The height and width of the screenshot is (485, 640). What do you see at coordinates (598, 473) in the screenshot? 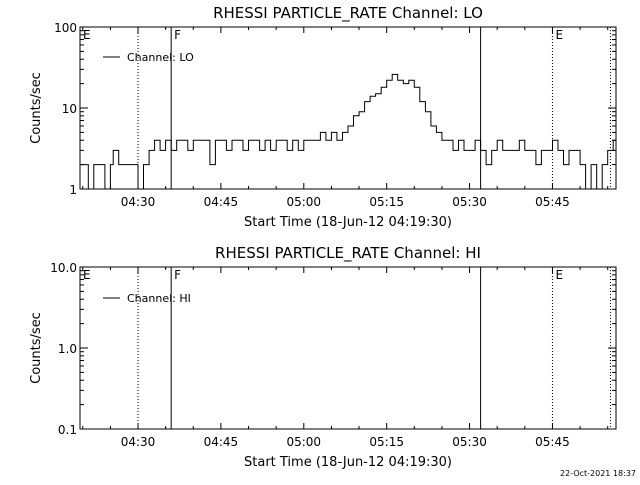
I see `timestamp: 22-Oct-2021 18:37` at bounding box center [598, 473].